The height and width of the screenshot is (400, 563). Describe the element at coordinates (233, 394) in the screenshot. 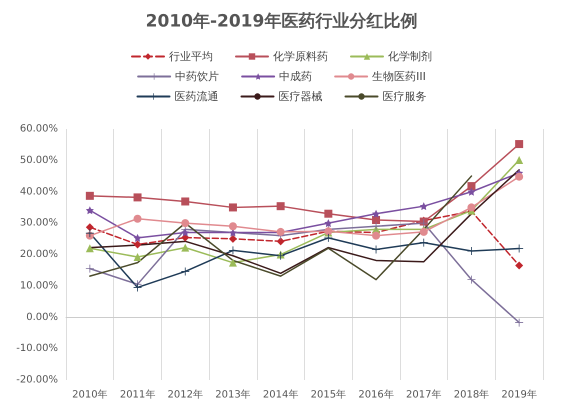

I see `x-tick-label: 2013年` at that location.